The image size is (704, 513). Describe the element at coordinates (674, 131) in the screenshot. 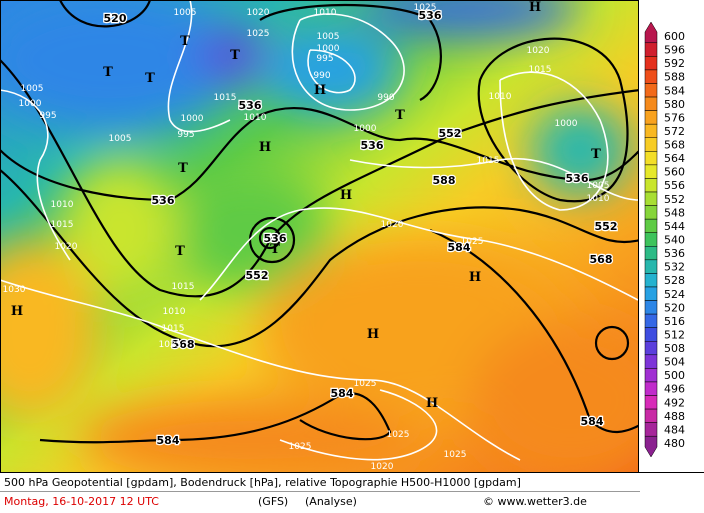

I see `colorbar-label: 572` at that location.